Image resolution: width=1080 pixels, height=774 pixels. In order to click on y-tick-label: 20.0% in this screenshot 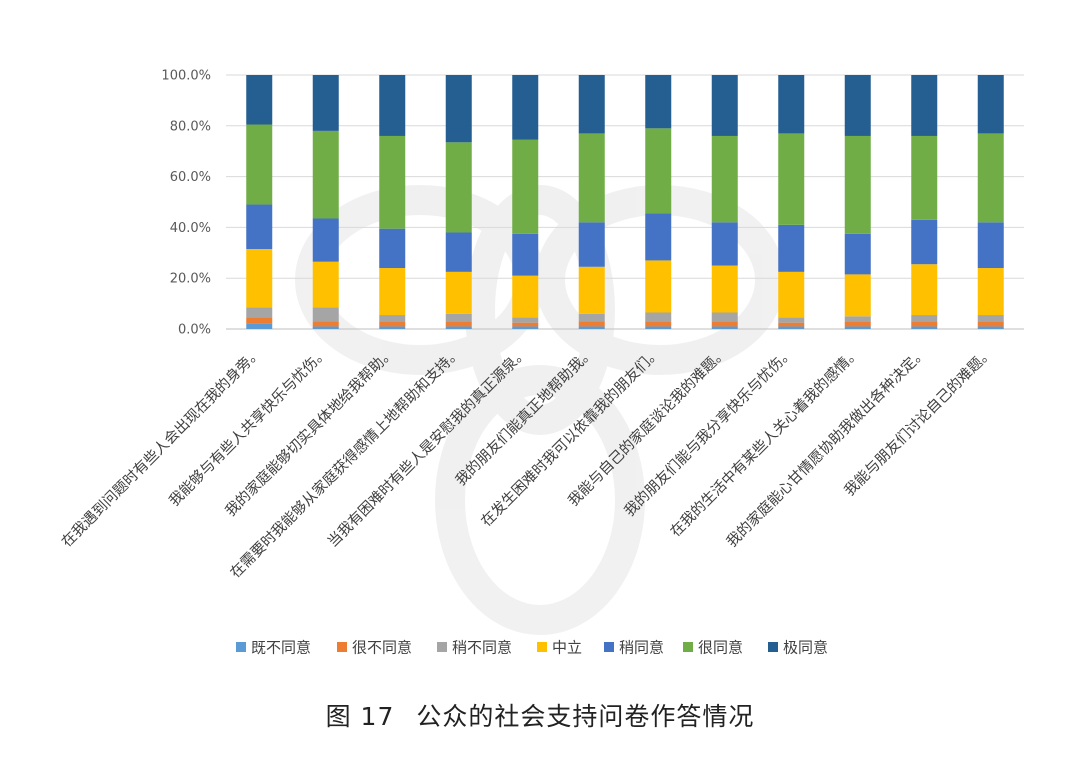, I will do `click(190, 279)`.